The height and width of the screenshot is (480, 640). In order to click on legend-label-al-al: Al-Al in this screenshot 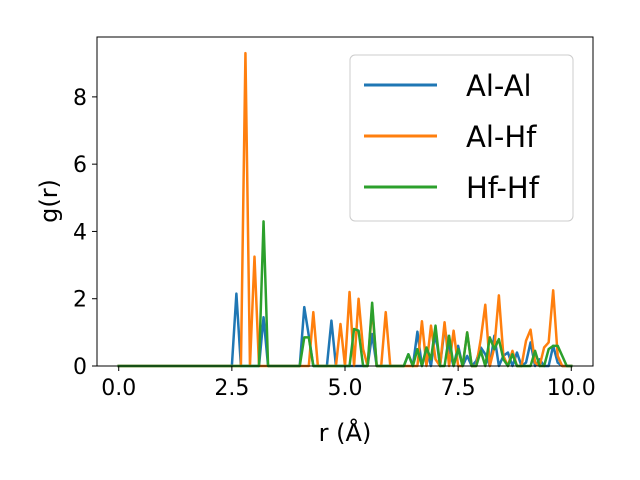, I will do `click(499, 86)`.